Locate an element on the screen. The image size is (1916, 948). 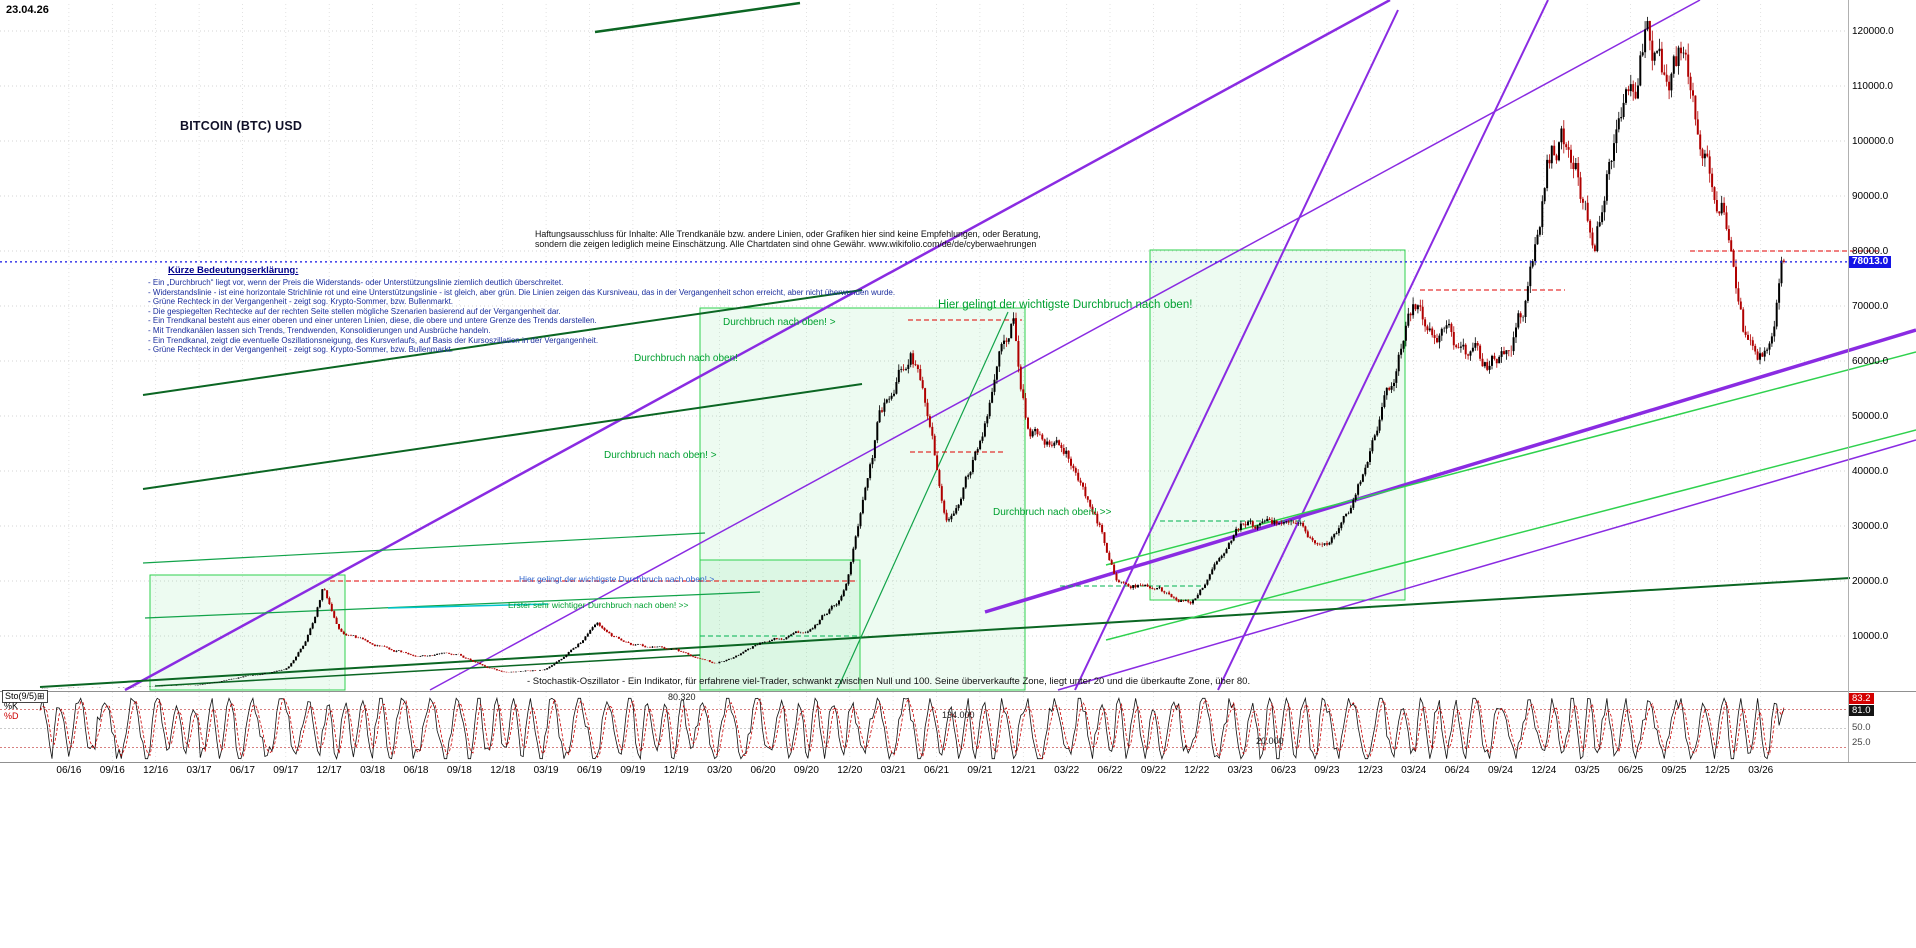
x-tick-label: 06/16 is located at coordinates (69, 770).